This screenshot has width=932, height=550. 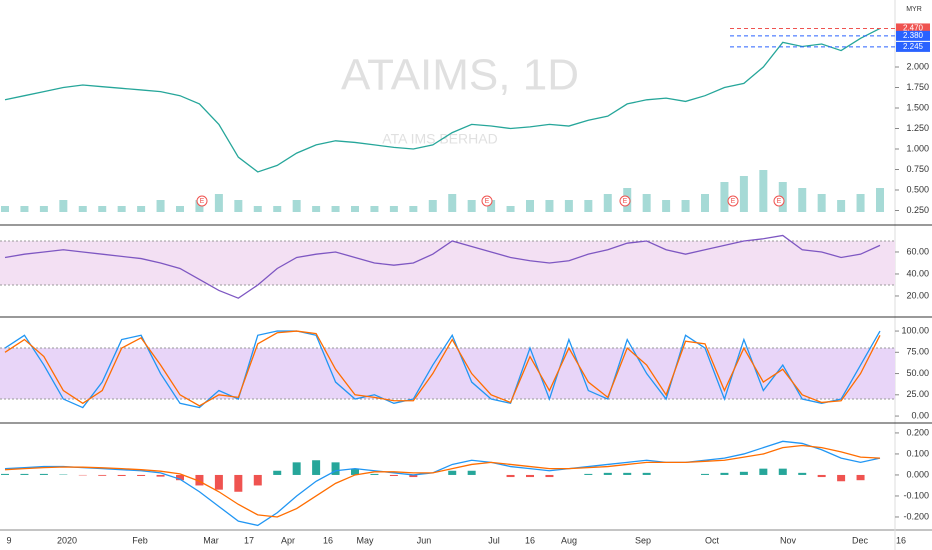 I want to click on y-tick-label: 75.00, so click(x=917, y=352).